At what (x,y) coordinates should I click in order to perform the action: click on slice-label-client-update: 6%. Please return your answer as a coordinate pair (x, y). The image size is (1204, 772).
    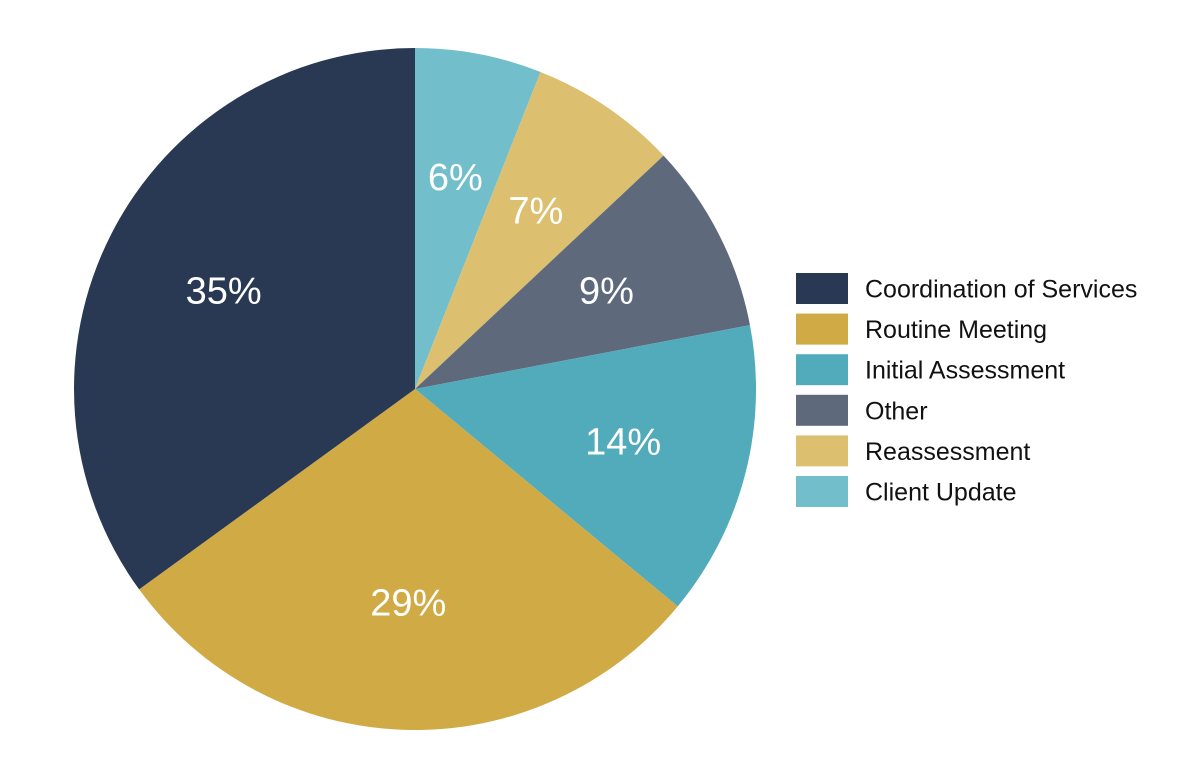
    Looking at the image, I should click on (455, 178).